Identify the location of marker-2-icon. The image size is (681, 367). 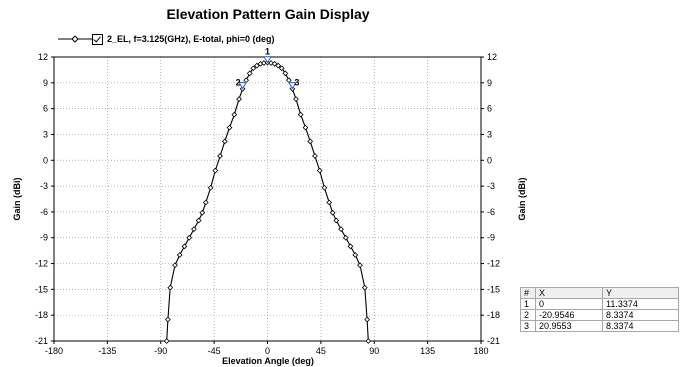
(243, 85).